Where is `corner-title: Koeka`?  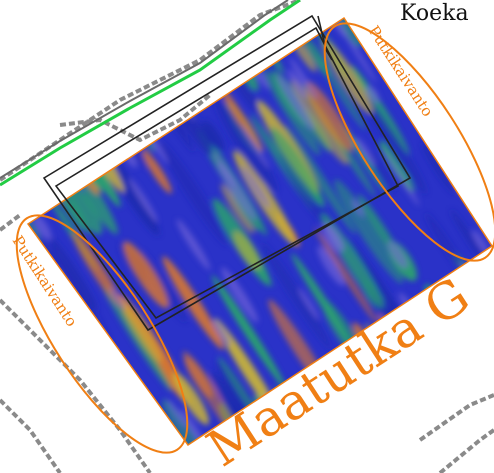 corner-title: Koeka is located at coordinates (434, 13).